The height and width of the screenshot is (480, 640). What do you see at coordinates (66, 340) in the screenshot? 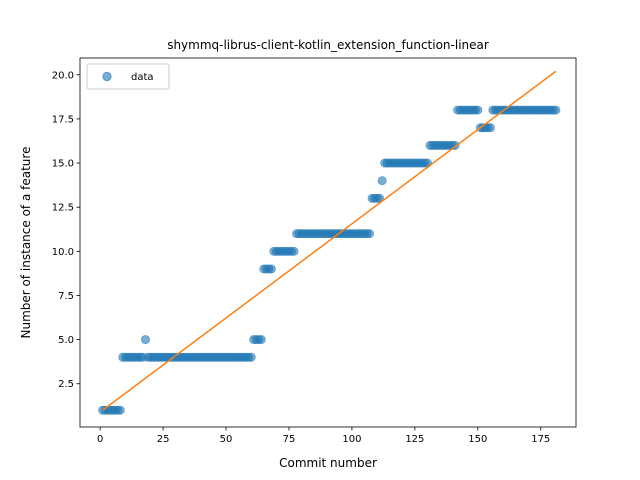
I see `y-tick-label: 5.0` at bounding box center [66, 340].